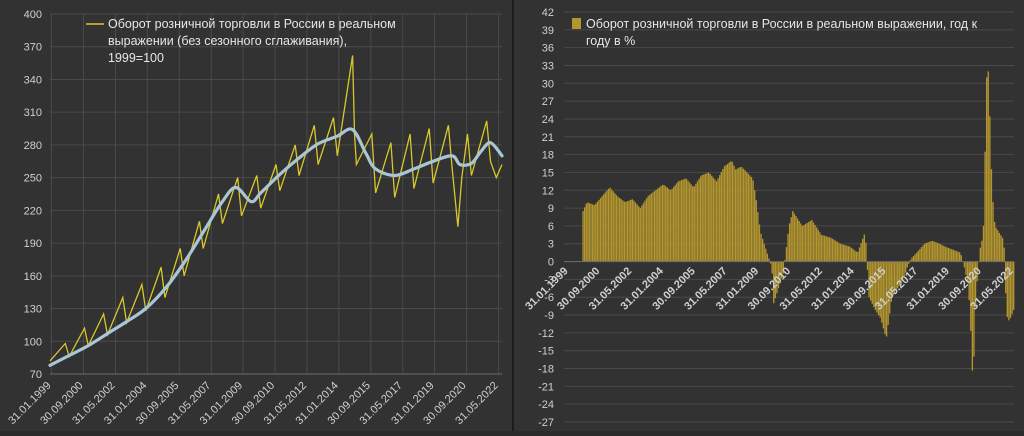  What do you see at coordinates (513, 215) in the screenshot?
I see `panel-divider` at bounding box center [513, 215].